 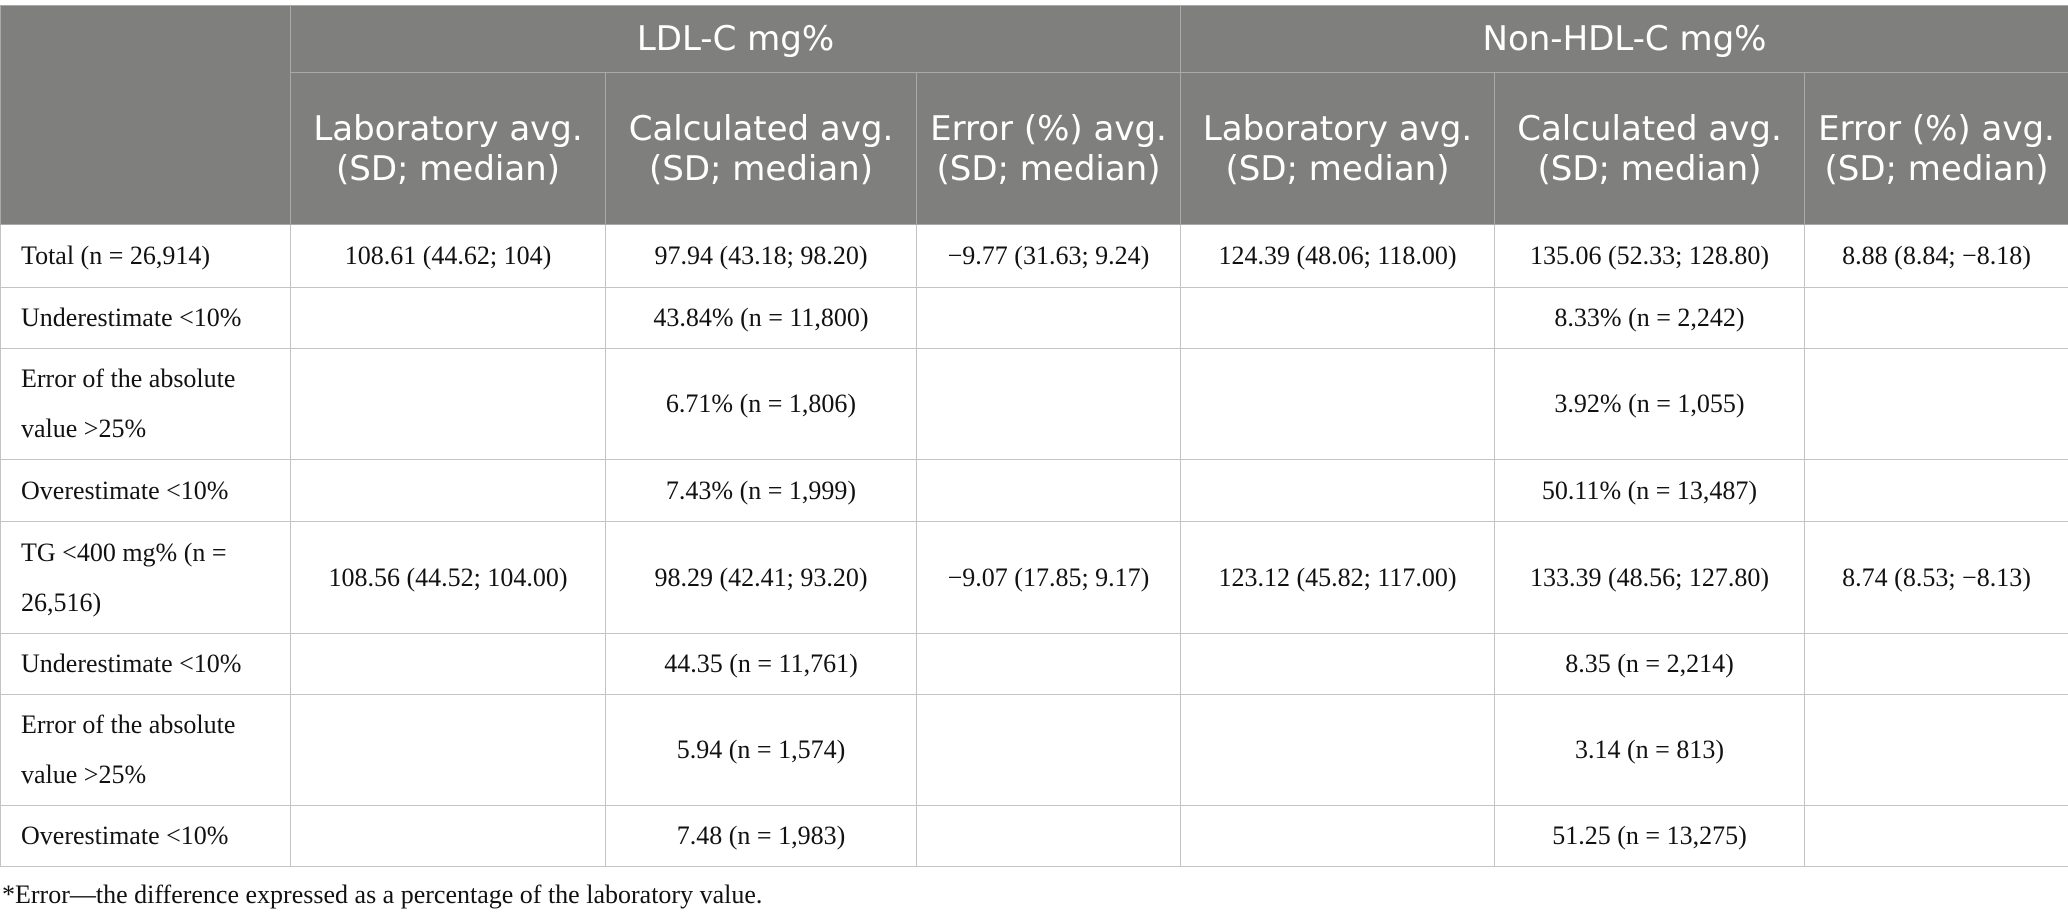 What do you see at coordinates (761, 490) in the screenshot?
I see `table-cell: 7.43% (n = 1,999)` at bounding box center [761, 490].